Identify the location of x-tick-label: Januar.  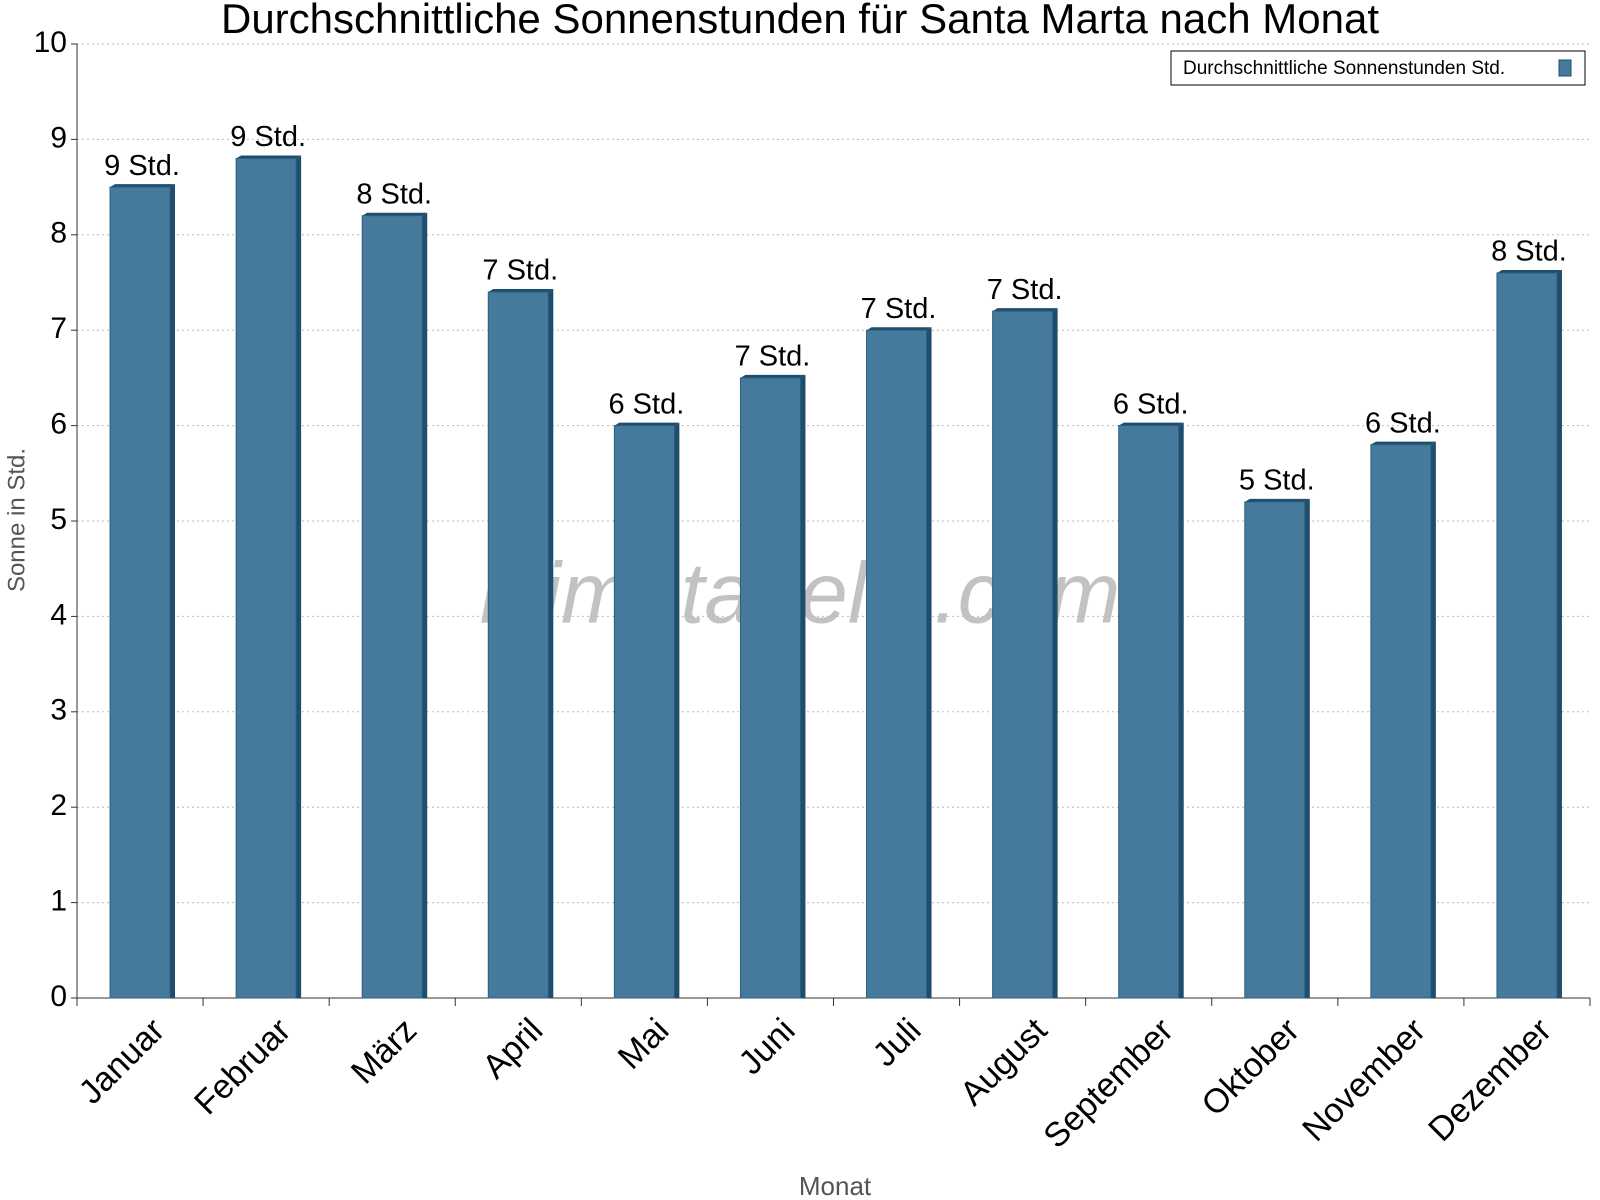
(122, 1061).